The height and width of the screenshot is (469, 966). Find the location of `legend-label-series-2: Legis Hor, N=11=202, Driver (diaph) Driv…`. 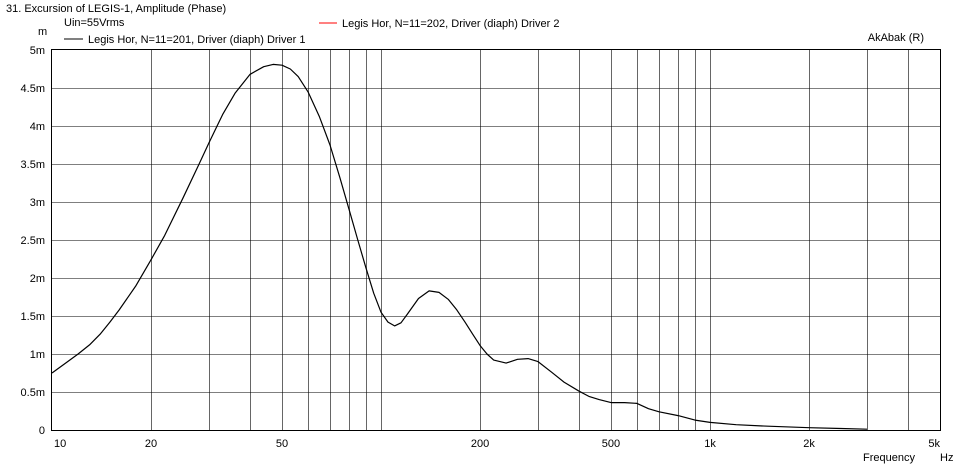

legend-label-series-2: Legis Hor, N=11=202, Driver (diaph) Driv… is located at coordinates (450, 24).